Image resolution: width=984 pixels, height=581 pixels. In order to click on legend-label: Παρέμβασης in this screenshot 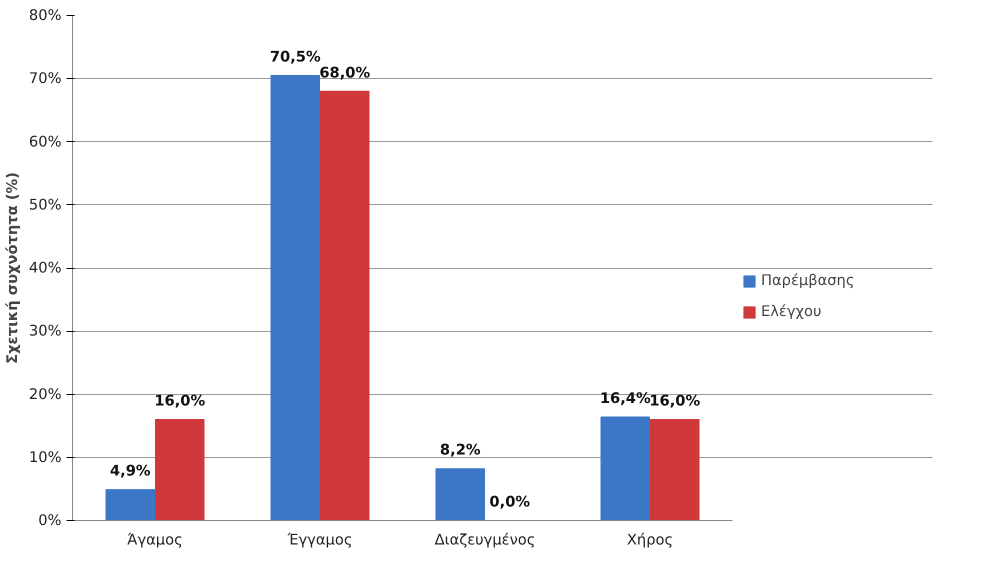, I will do `click(807, 280)`.